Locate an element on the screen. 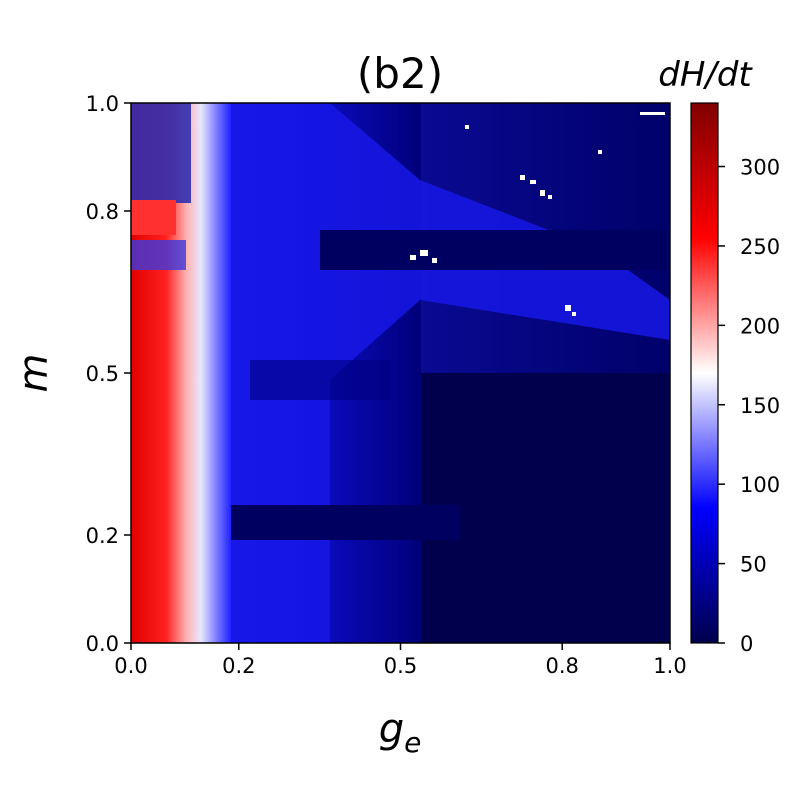 Image resolution: width=800 pixels, height=800 pixels. x-axis-label-subscript: e is located at coordinates (412, 742).